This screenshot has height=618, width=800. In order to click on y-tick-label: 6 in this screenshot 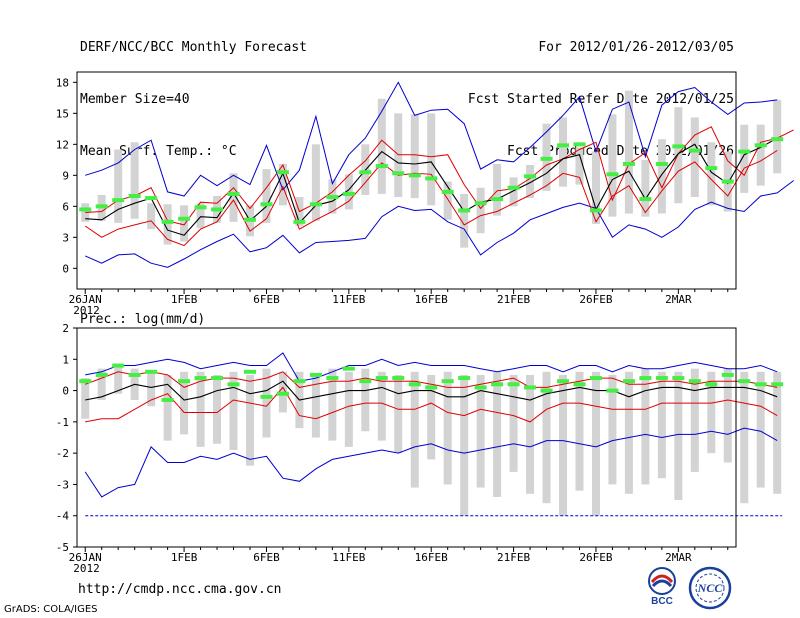, I will do `click(65, 206)`.